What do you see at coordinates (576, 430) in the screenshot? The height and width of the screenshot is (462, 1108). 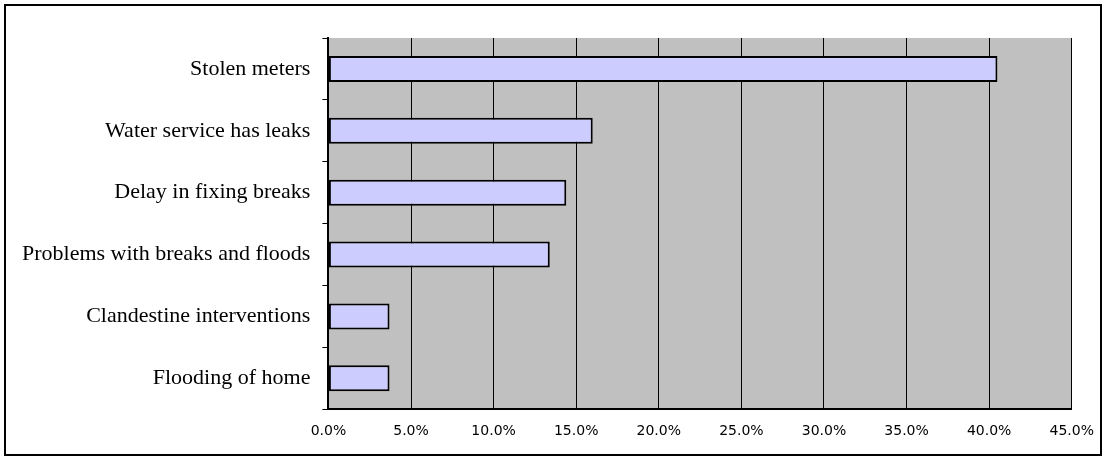 I see `x-tick-label: 15.0%` at bounding box center [576, 430].